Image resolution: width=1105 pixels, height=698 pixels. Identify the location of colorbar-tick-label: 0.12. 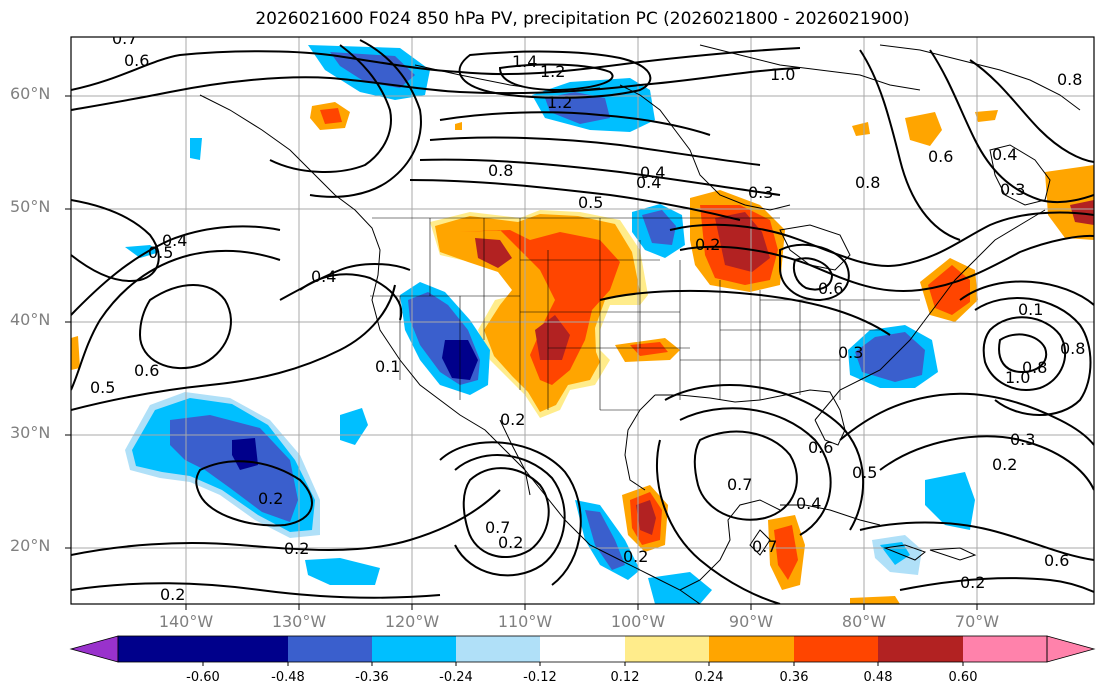
(625, 677).